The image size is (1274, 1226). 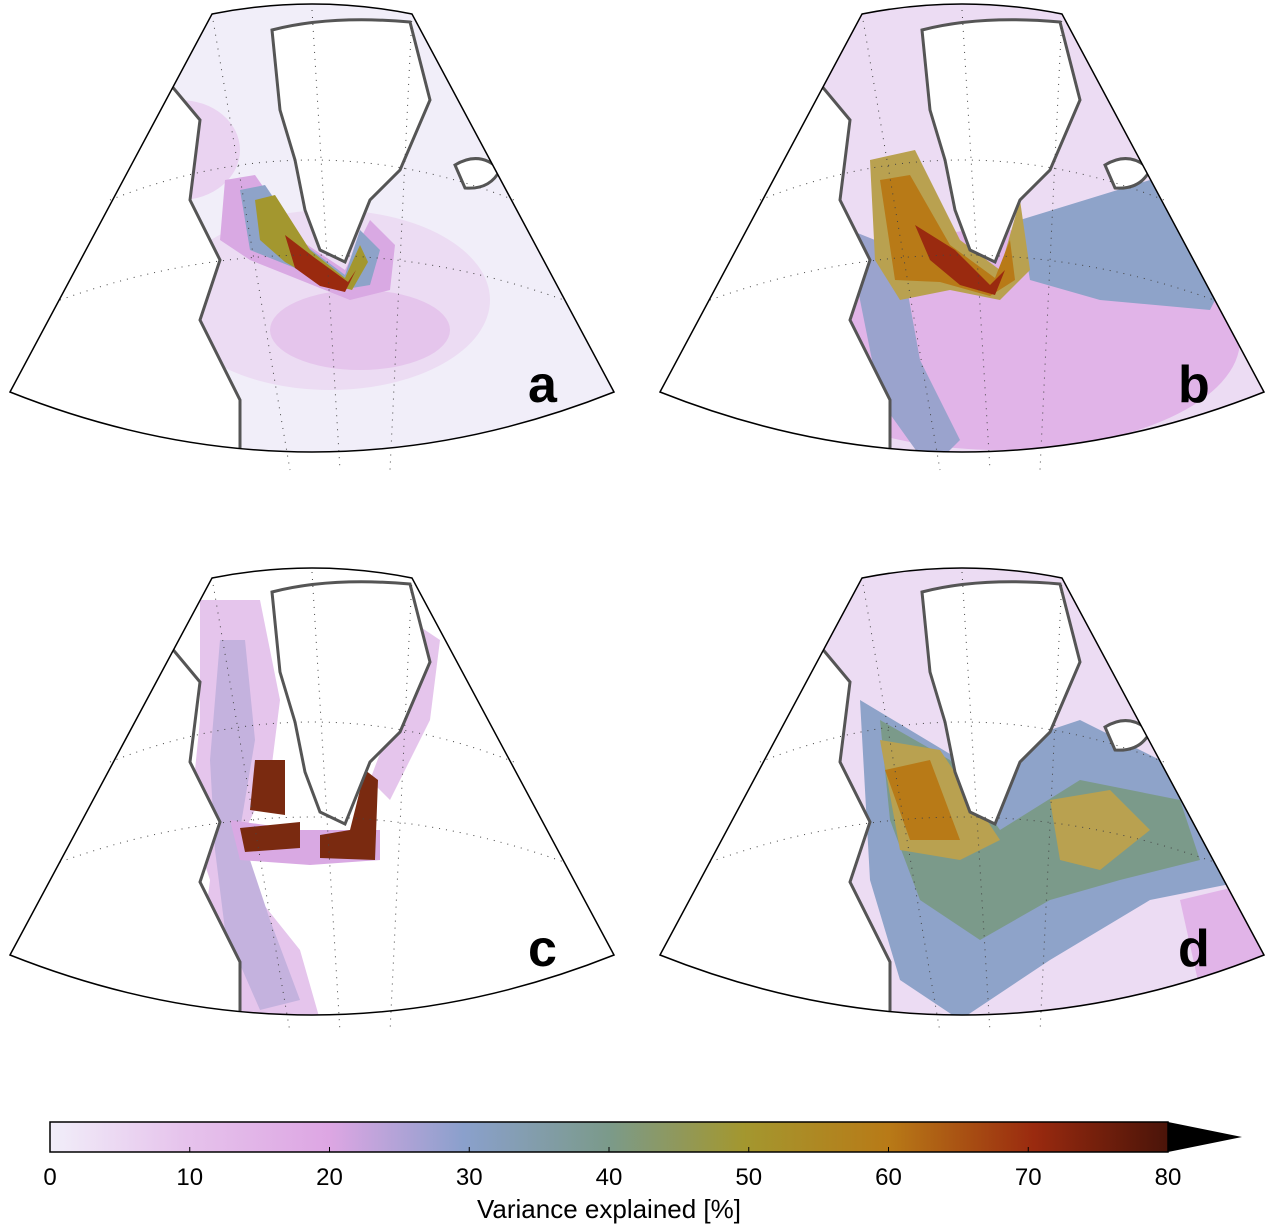 What do you see at coordinates (542, 949) in the screenshot?
I see `panel-label-c: c` at bounding box center [542, 949].